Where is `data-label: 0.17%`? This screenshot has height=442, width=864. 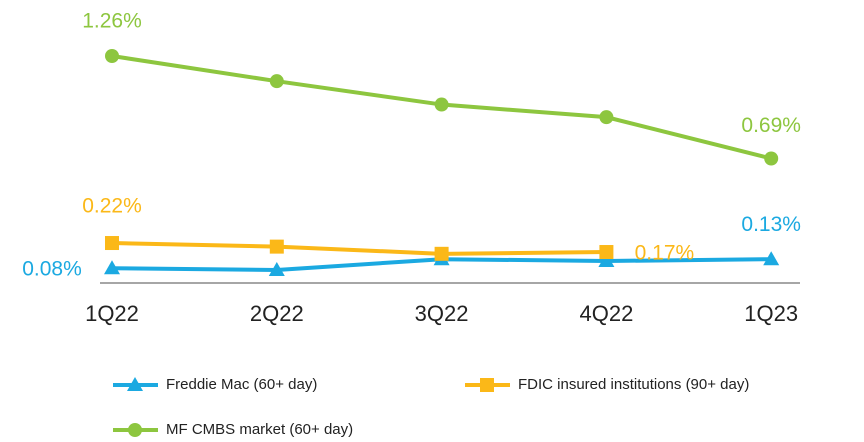
data-label: 0.17% is located at coordinates (665, 253).